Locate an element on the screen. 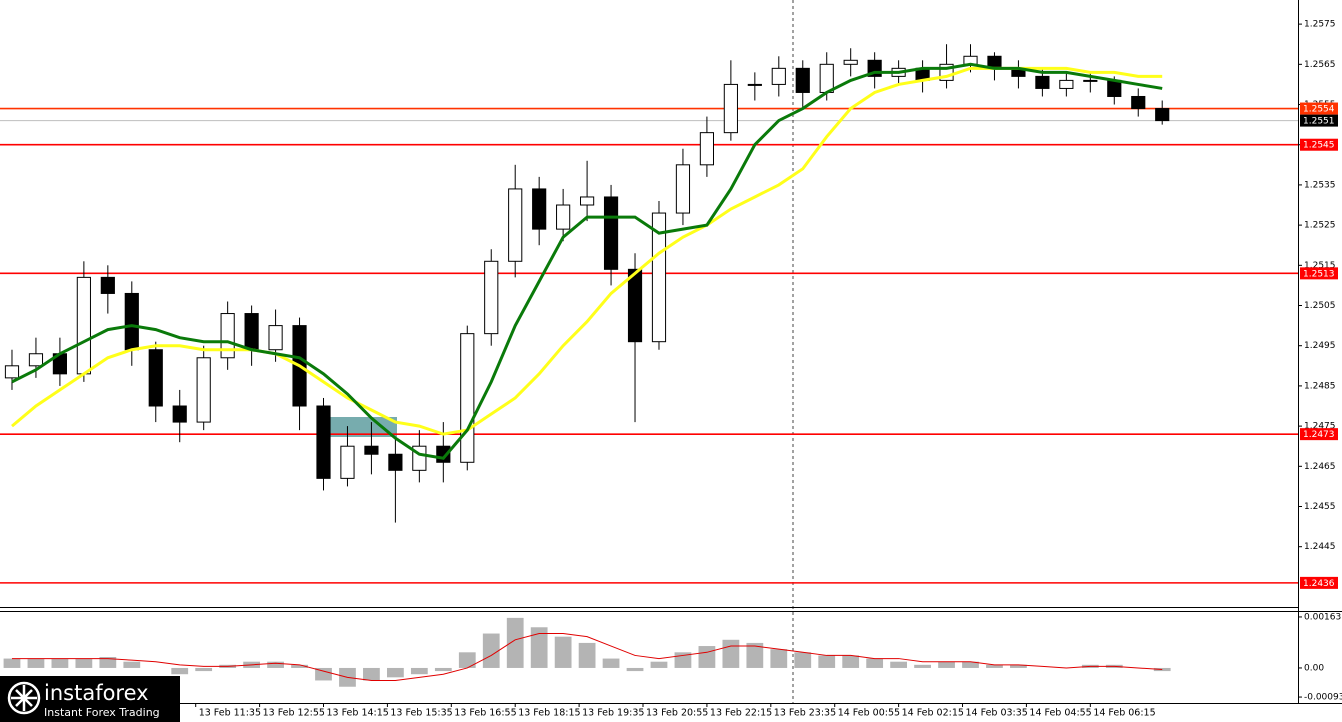  y-tick-label: 1.2475 is located at coordinates (1320, 427).